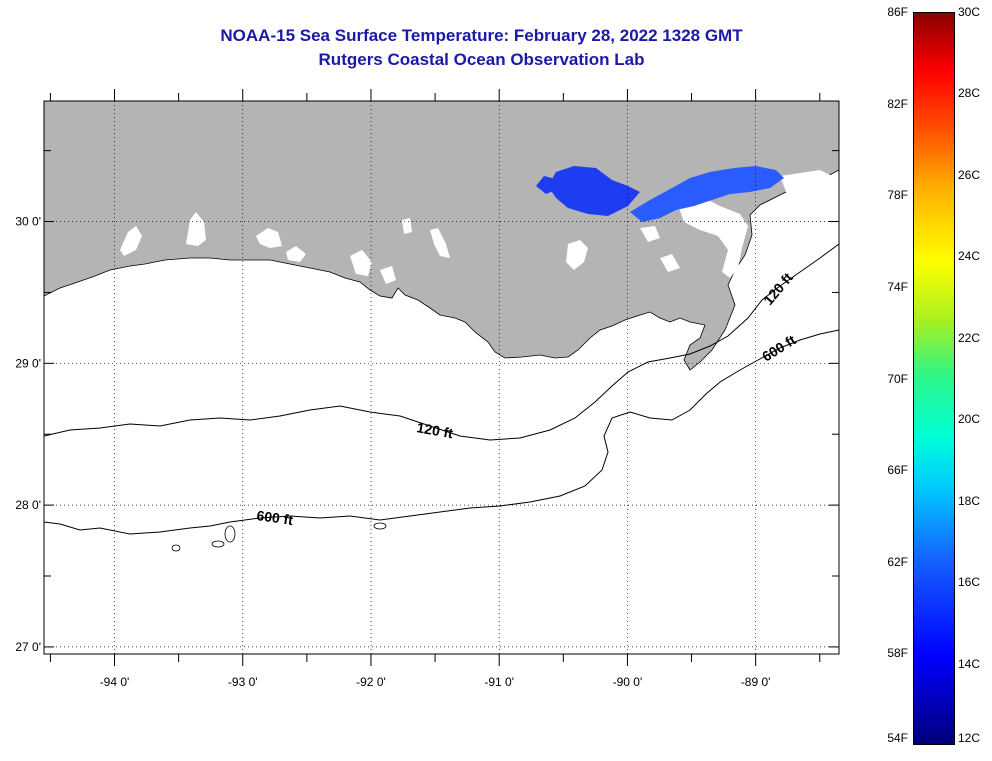  What do you see at coordinates (969, 419) in the screenshot?
I see `colorbar-label-c: 20C` at bounding box center [969, 419].